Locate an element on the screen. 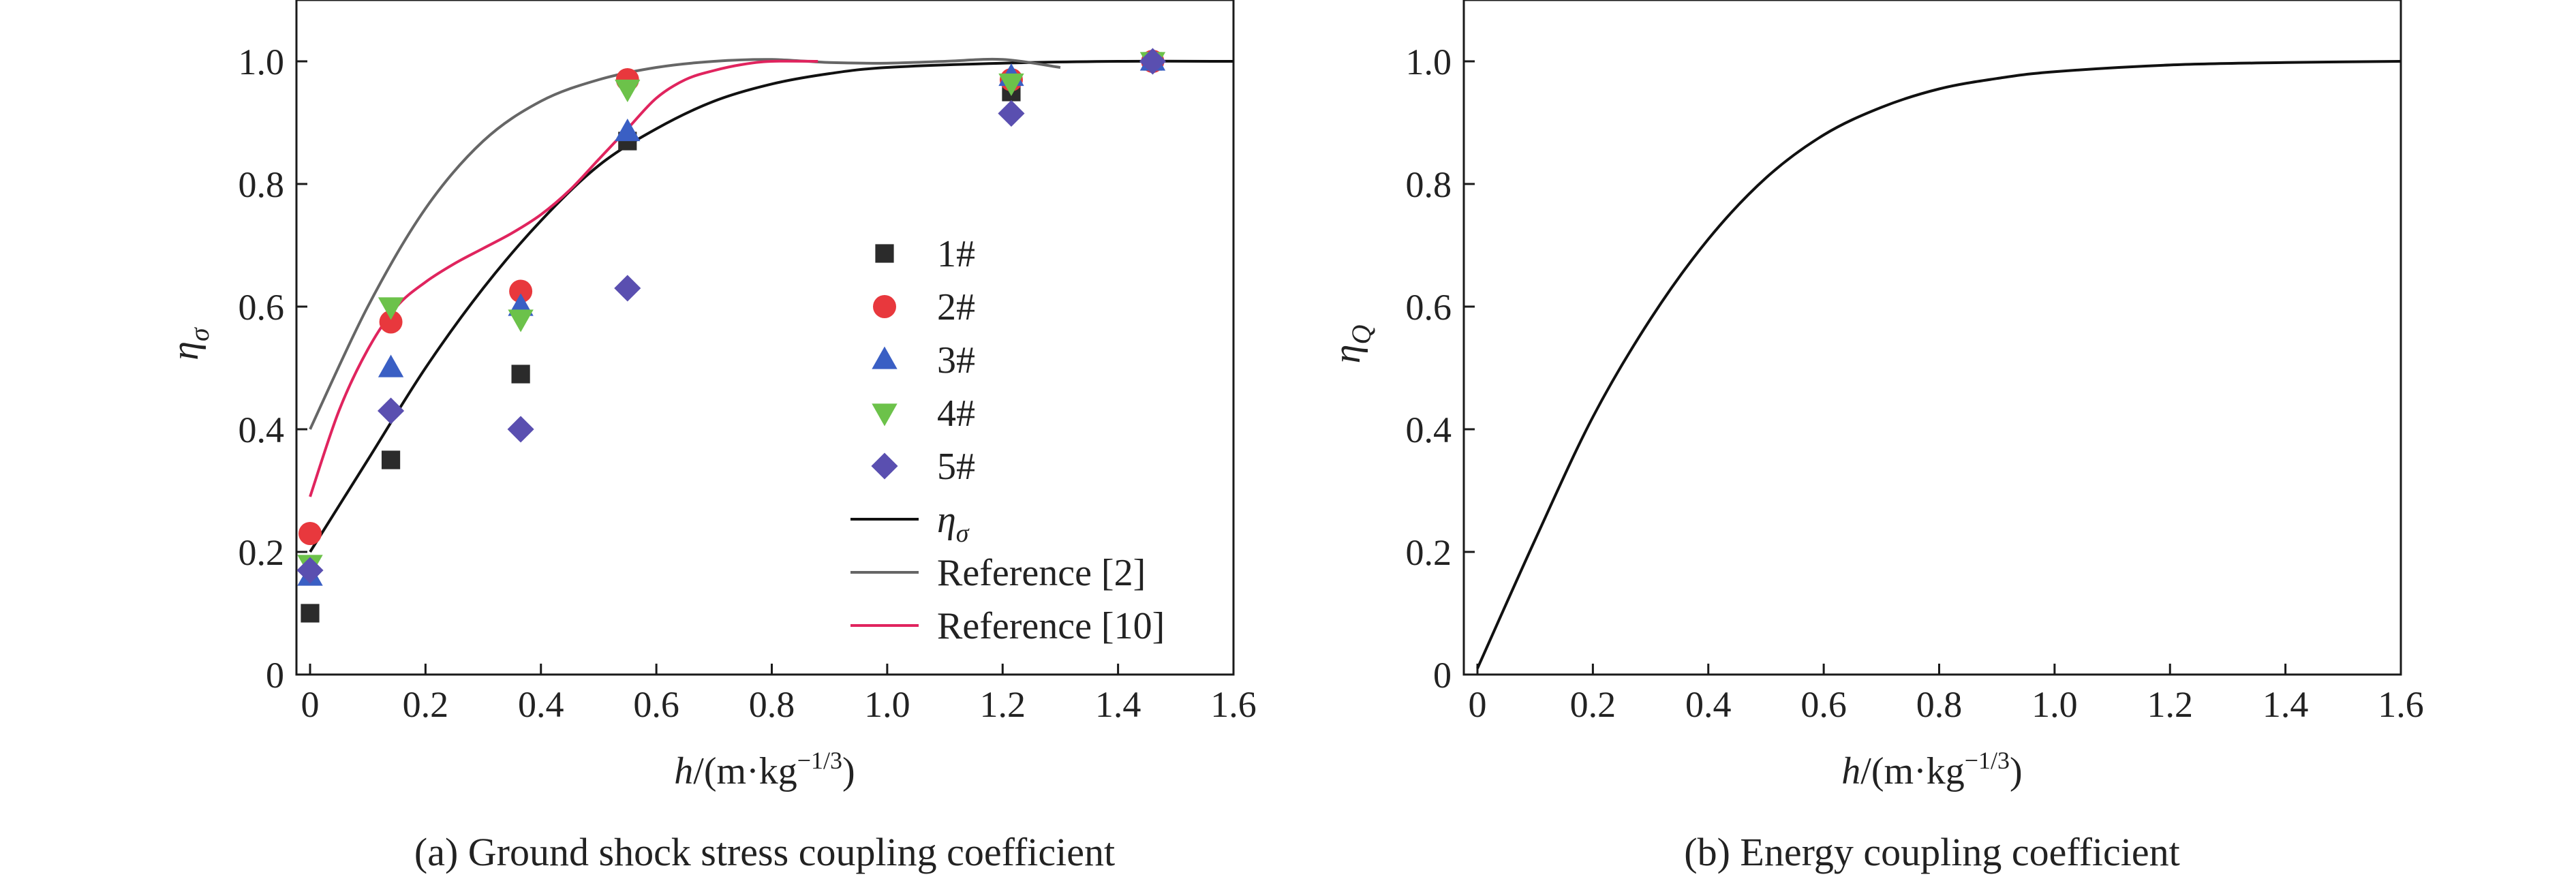 This screenshot has width=2576, height=881. legend-label: 1# is located at coordinates (956, 254).